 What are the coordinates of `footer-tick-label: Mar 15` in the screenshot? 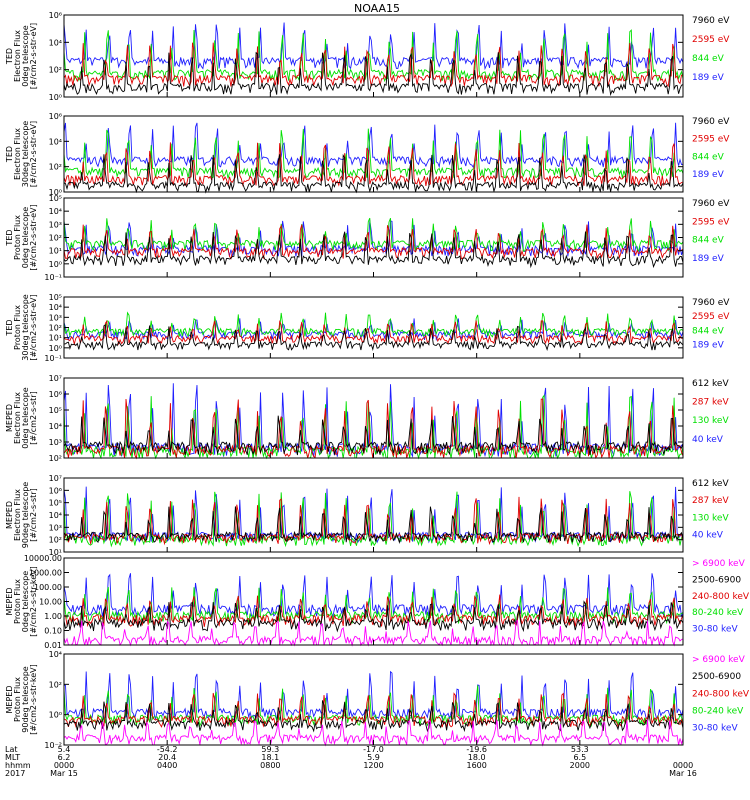 It's located at (64, 773).